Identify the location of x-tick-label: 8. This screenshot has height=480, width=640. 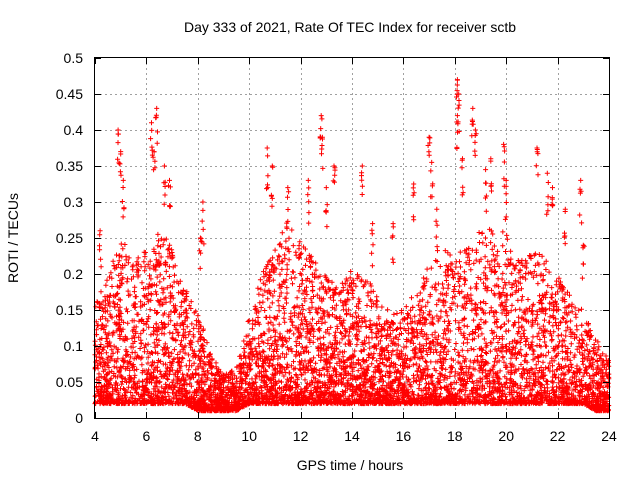
(198, 436).